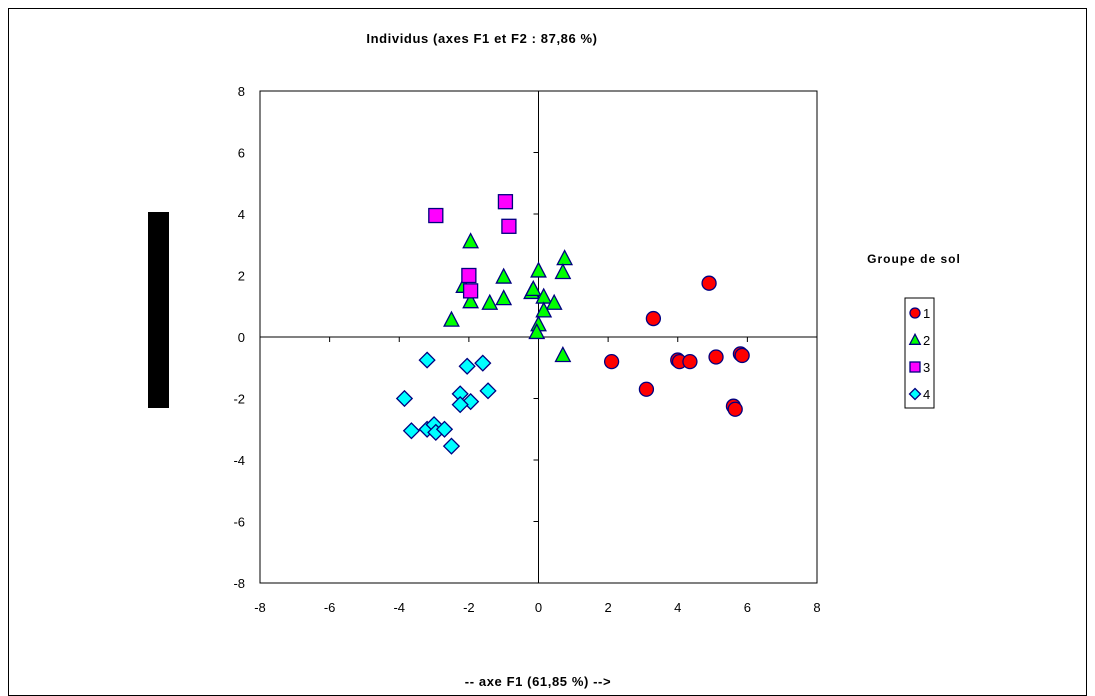 Image resolution: width=1095 pixels, height=696 pixels. What do you see at coordinates (572, 324) in the screenshot?
I see `data-points` at bounding box center [572, 324].